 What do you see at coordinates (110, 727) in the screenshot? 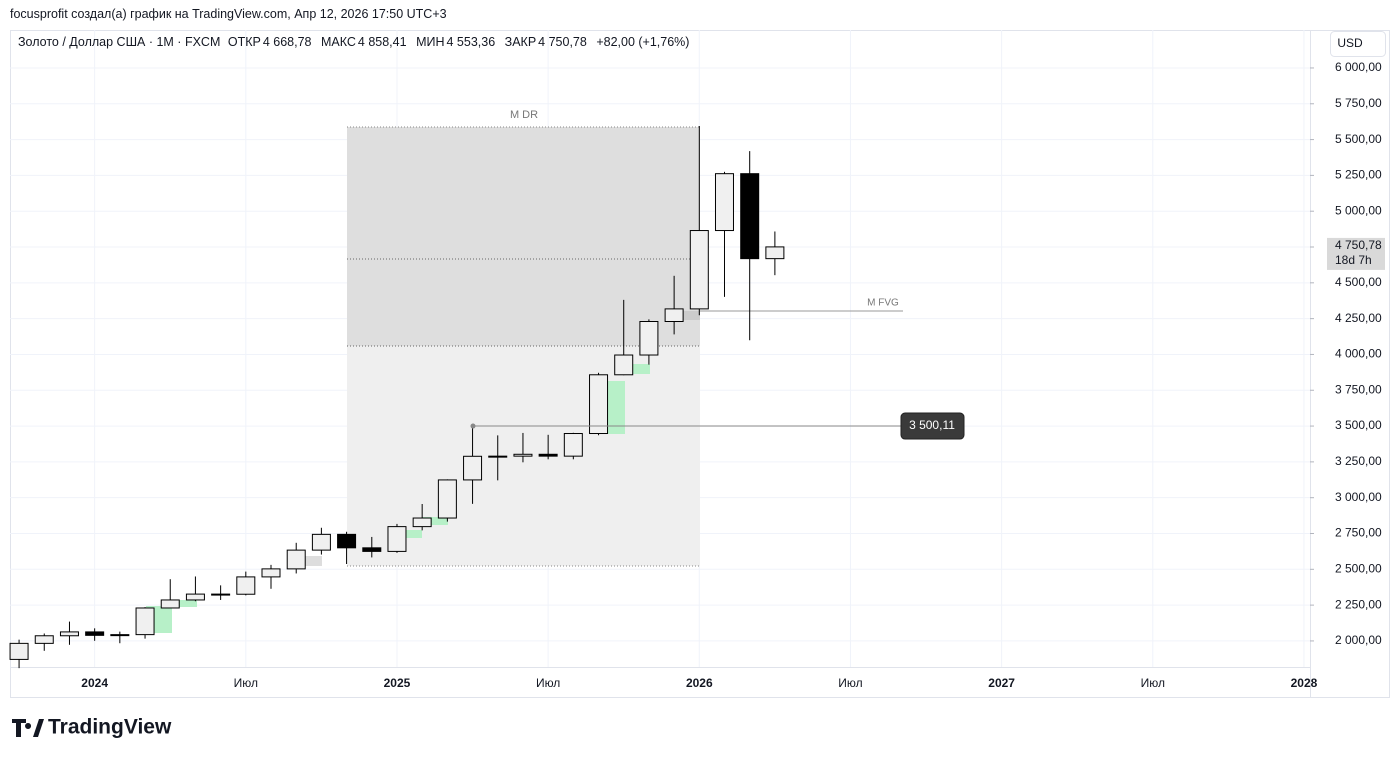
I see `logo-text: TradingView` at bounding box center [110, 727].